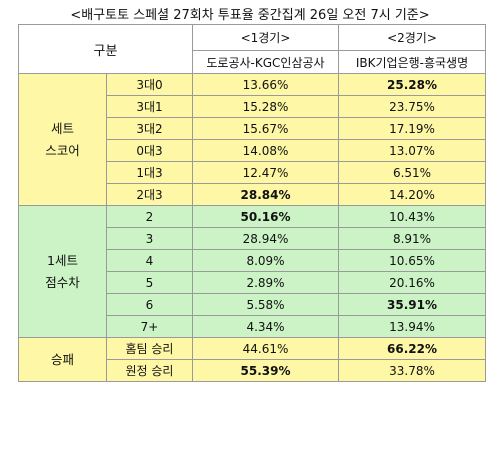 Image resolution: width=500 pixels, height=454 pixels. Describe the element at coordinates (412, 282) in the screenshot. I see `game2-rate: 20.16%` at that location.